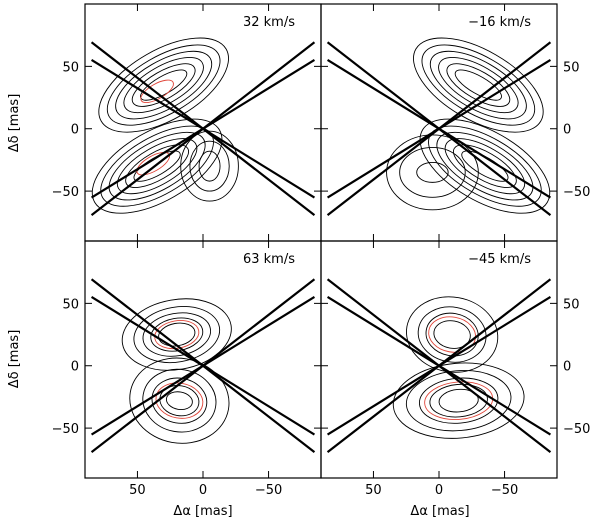 The height and width of the screenshot is (521, 600). What do you see at coordinates (499, 259) in the screenshot?
I see `panel-velocity-label: −45 km/s` at bounding box center [499, 259].